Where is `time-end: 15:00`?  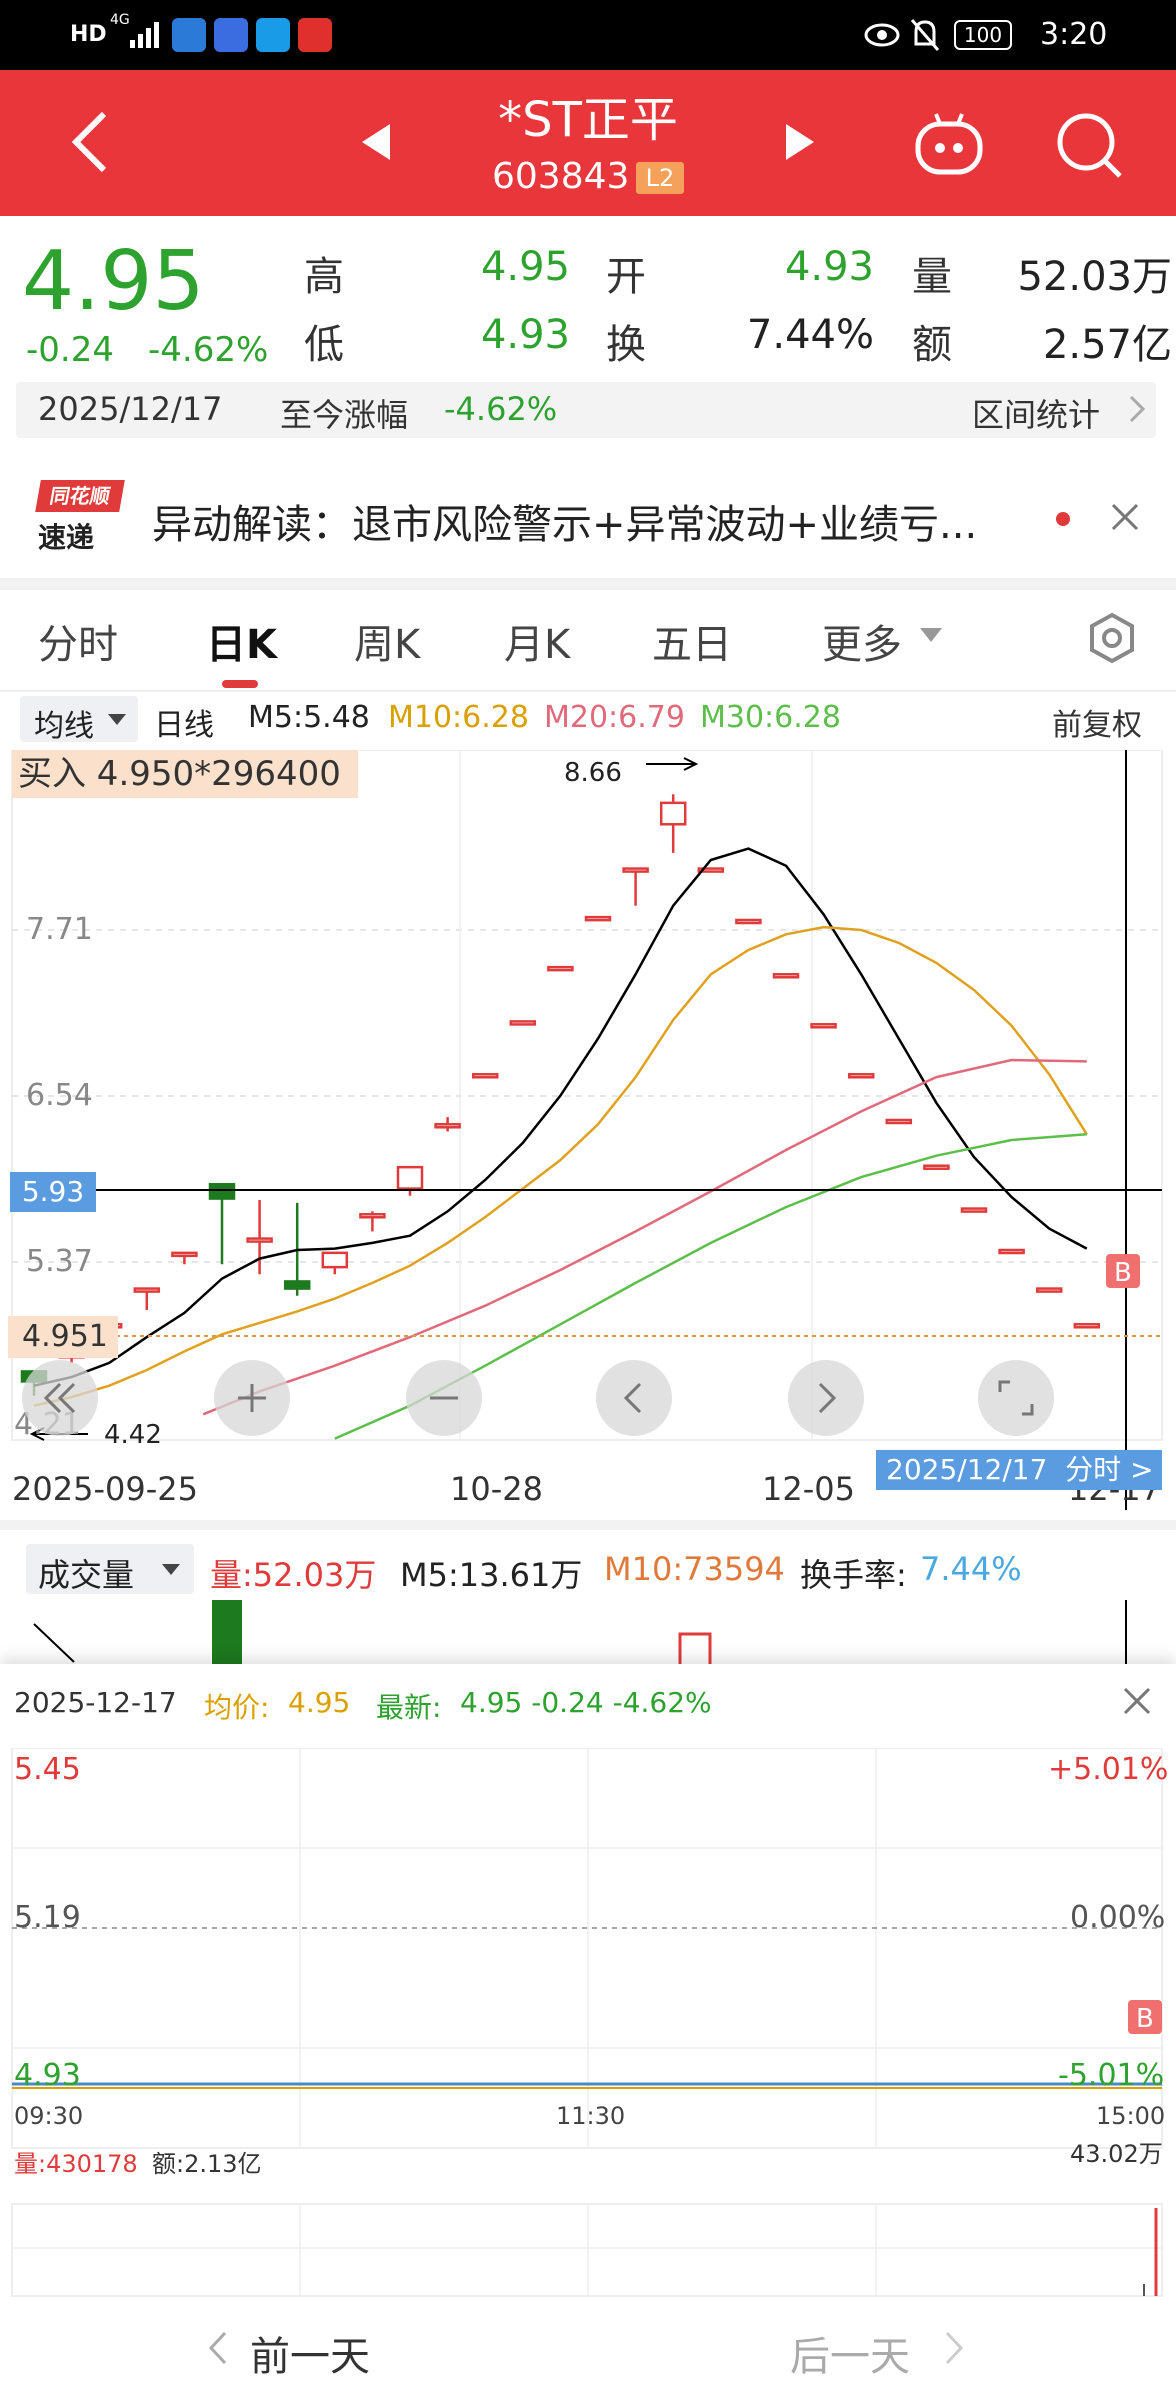
time-end: 15:00 is located at coordinates (1131, 2116).